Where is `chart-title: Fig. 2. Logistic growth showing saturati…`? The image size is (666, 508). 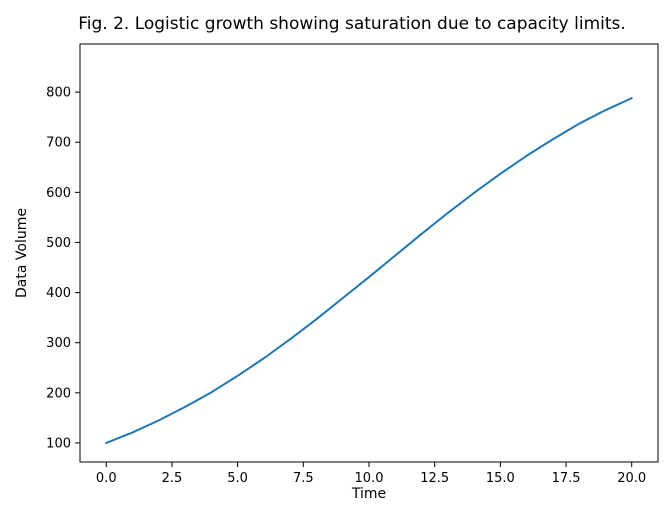
chart-title: Fig. 2. Logistic growth showing saturati… is located at coordinates (352, 24).